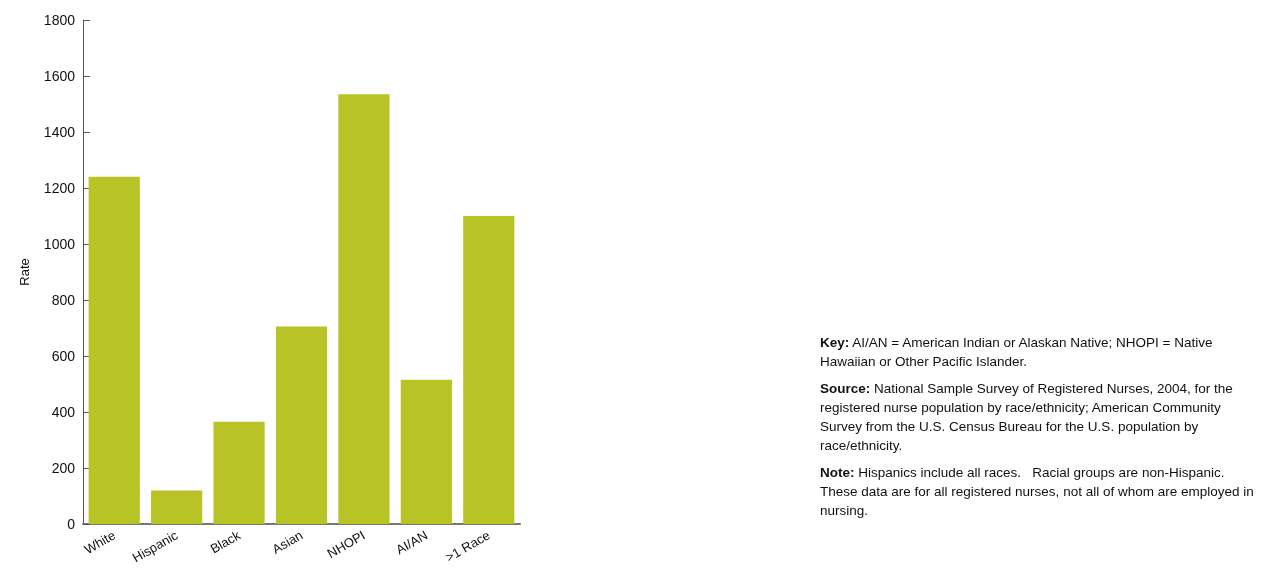 Image resolution: width=1265 pixels, height=586 pixels. I want to click on y-tick-label: 1400, so click(59, 132).